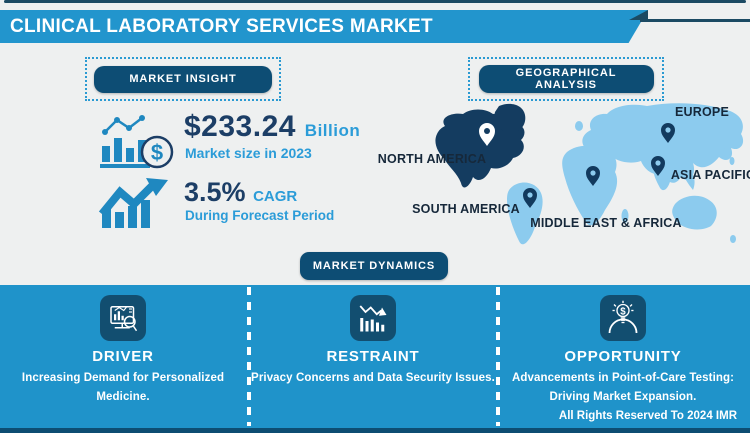 The height and width of the screenshot is (433, 750). I want to click on navy-pin-south-america, so click(530, 198).